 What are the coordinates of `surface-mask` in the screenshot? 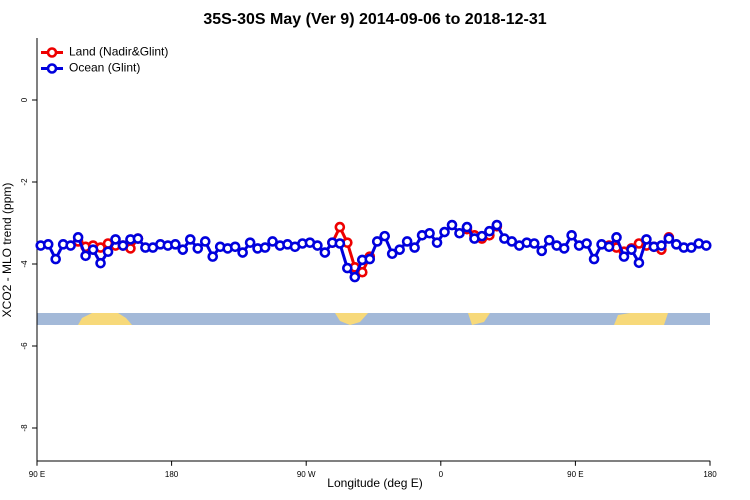 It's located at (373, 319).